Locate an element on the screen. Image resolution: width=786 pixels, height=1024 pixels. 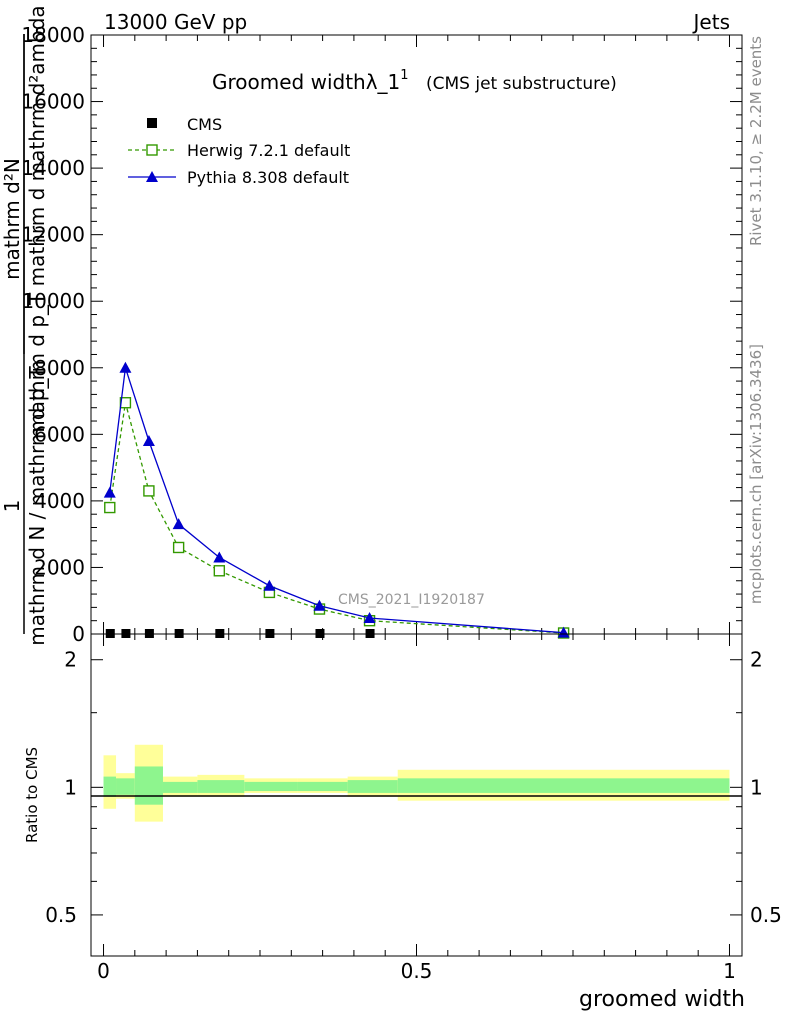
x-tick-label: 0 is located at coordinates (103, 971).